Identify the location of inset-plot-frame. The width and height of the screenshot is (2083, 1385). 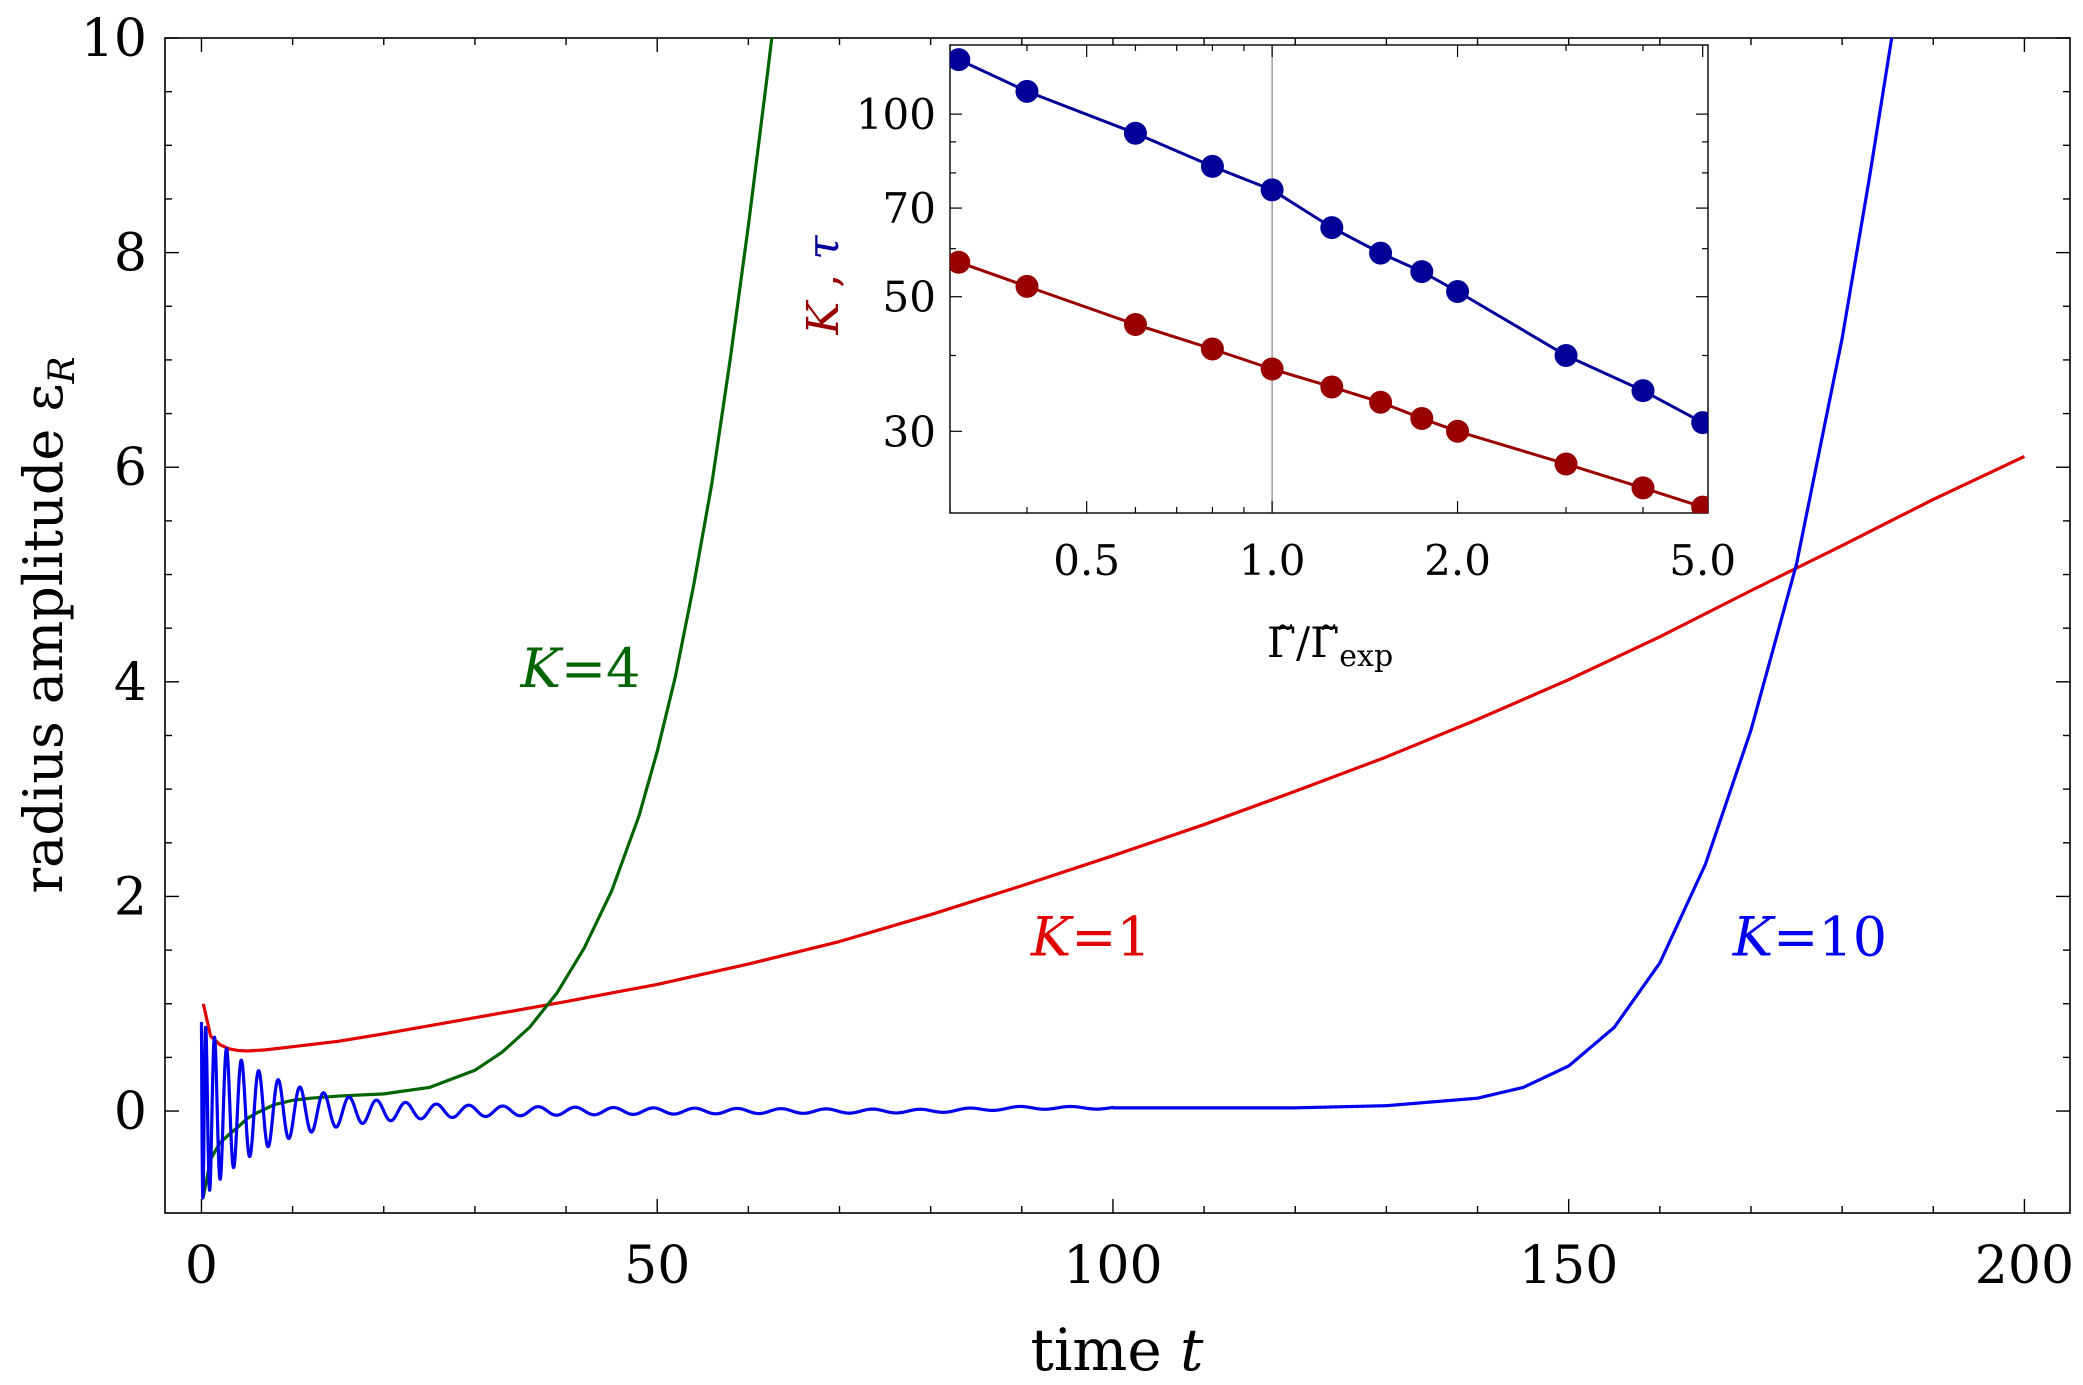
(1329, 279).